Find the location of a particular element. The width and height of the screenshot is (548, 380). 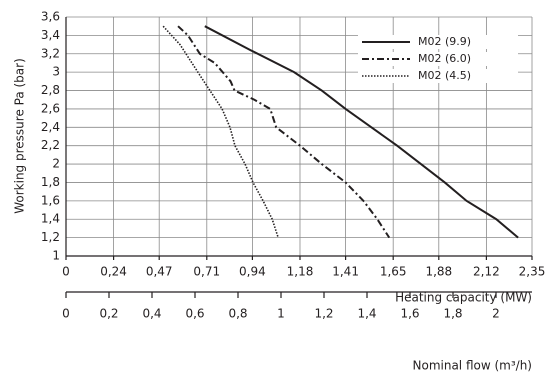

x-tick-label: 1,18 is located at coordinates (300, 272).